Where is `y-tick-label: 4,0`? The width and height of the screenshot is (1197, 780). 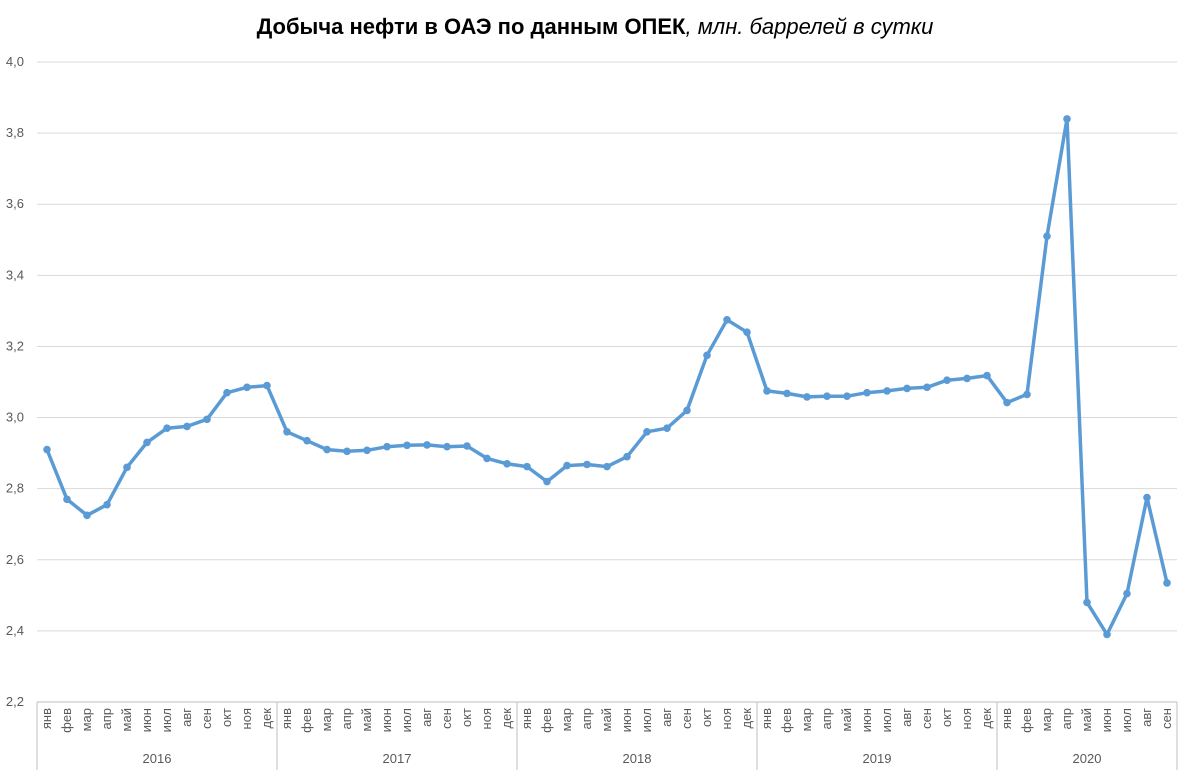 y-tick-label: 4,0 is located at coordinates (15, 61).